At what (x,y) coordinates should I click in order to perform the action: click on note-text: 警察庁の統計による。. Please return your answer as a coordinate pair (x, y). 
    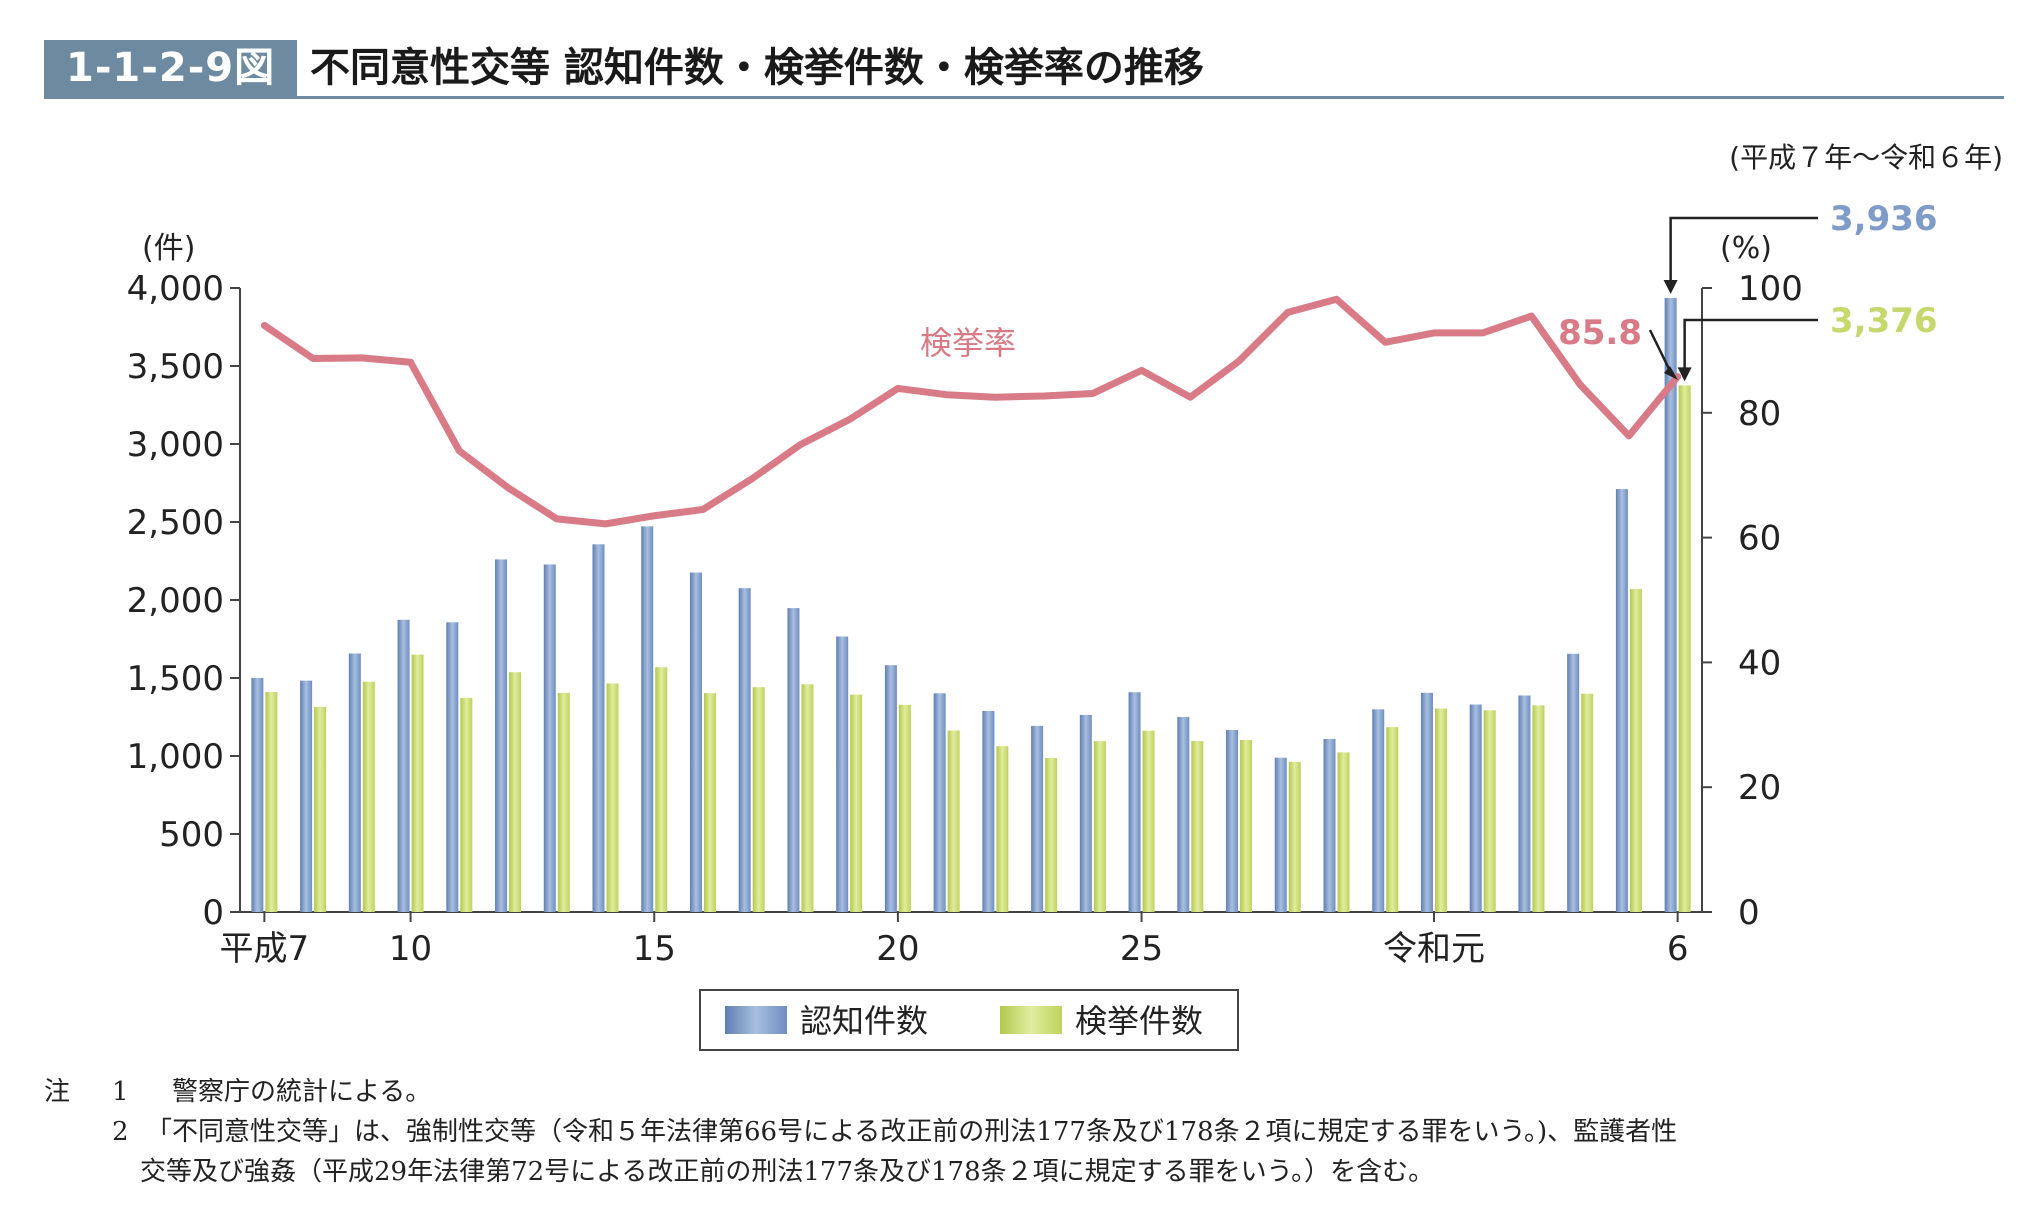
    Looking at the image, I should click on (302, 1092).